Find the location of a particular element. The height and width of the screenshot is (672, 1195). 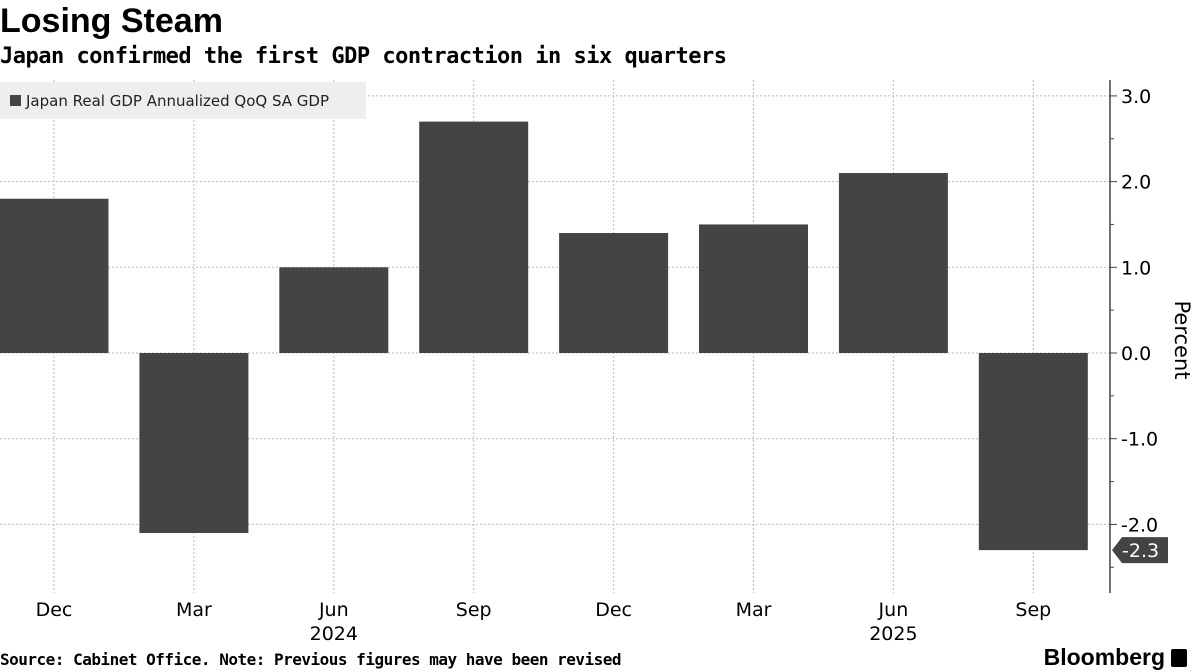

last-value-label: -2.3 is located at coordinates (1140, 551).